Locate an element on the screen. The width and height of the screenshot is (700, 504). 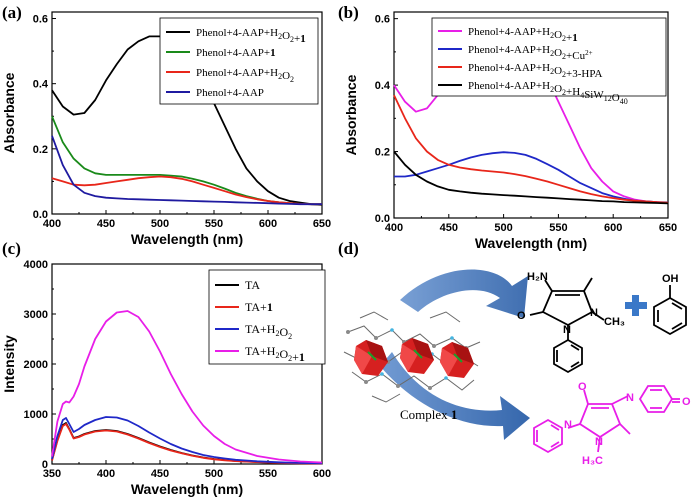
complex-label: Complex 1 is located at coordinates (428, 414).